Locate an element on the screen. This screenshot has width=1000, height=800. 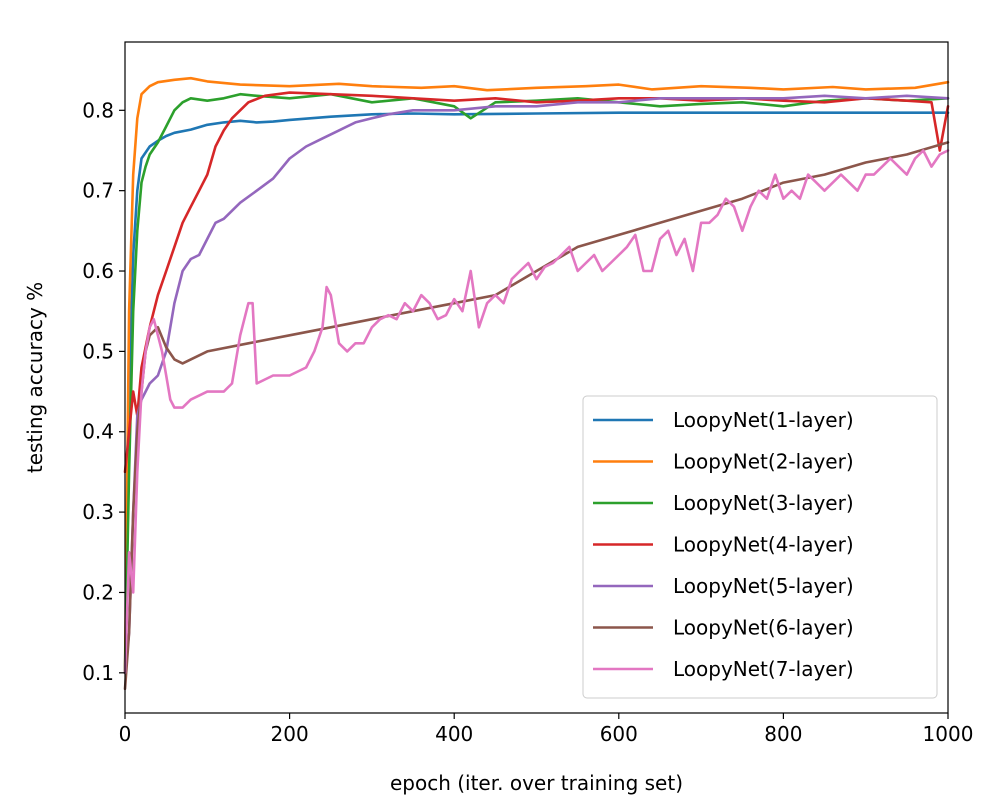
x-axis-label: epoch (iter. over training set) is located at coordinates (536, 783).